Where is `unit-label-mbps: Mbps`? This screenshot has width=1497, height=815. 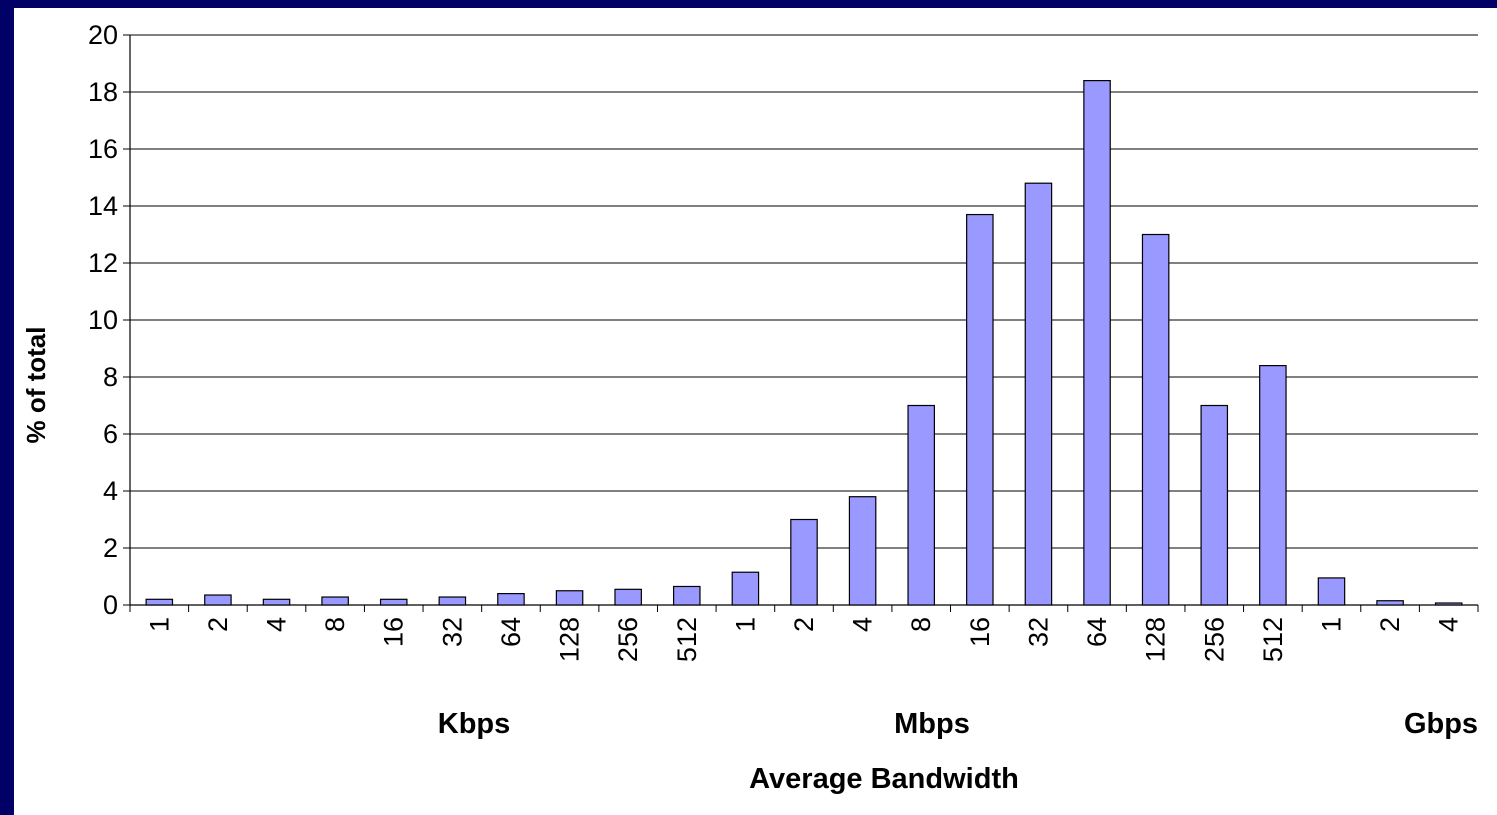
unit-label-mbps: Mbps is located at coordinates (932, 724).